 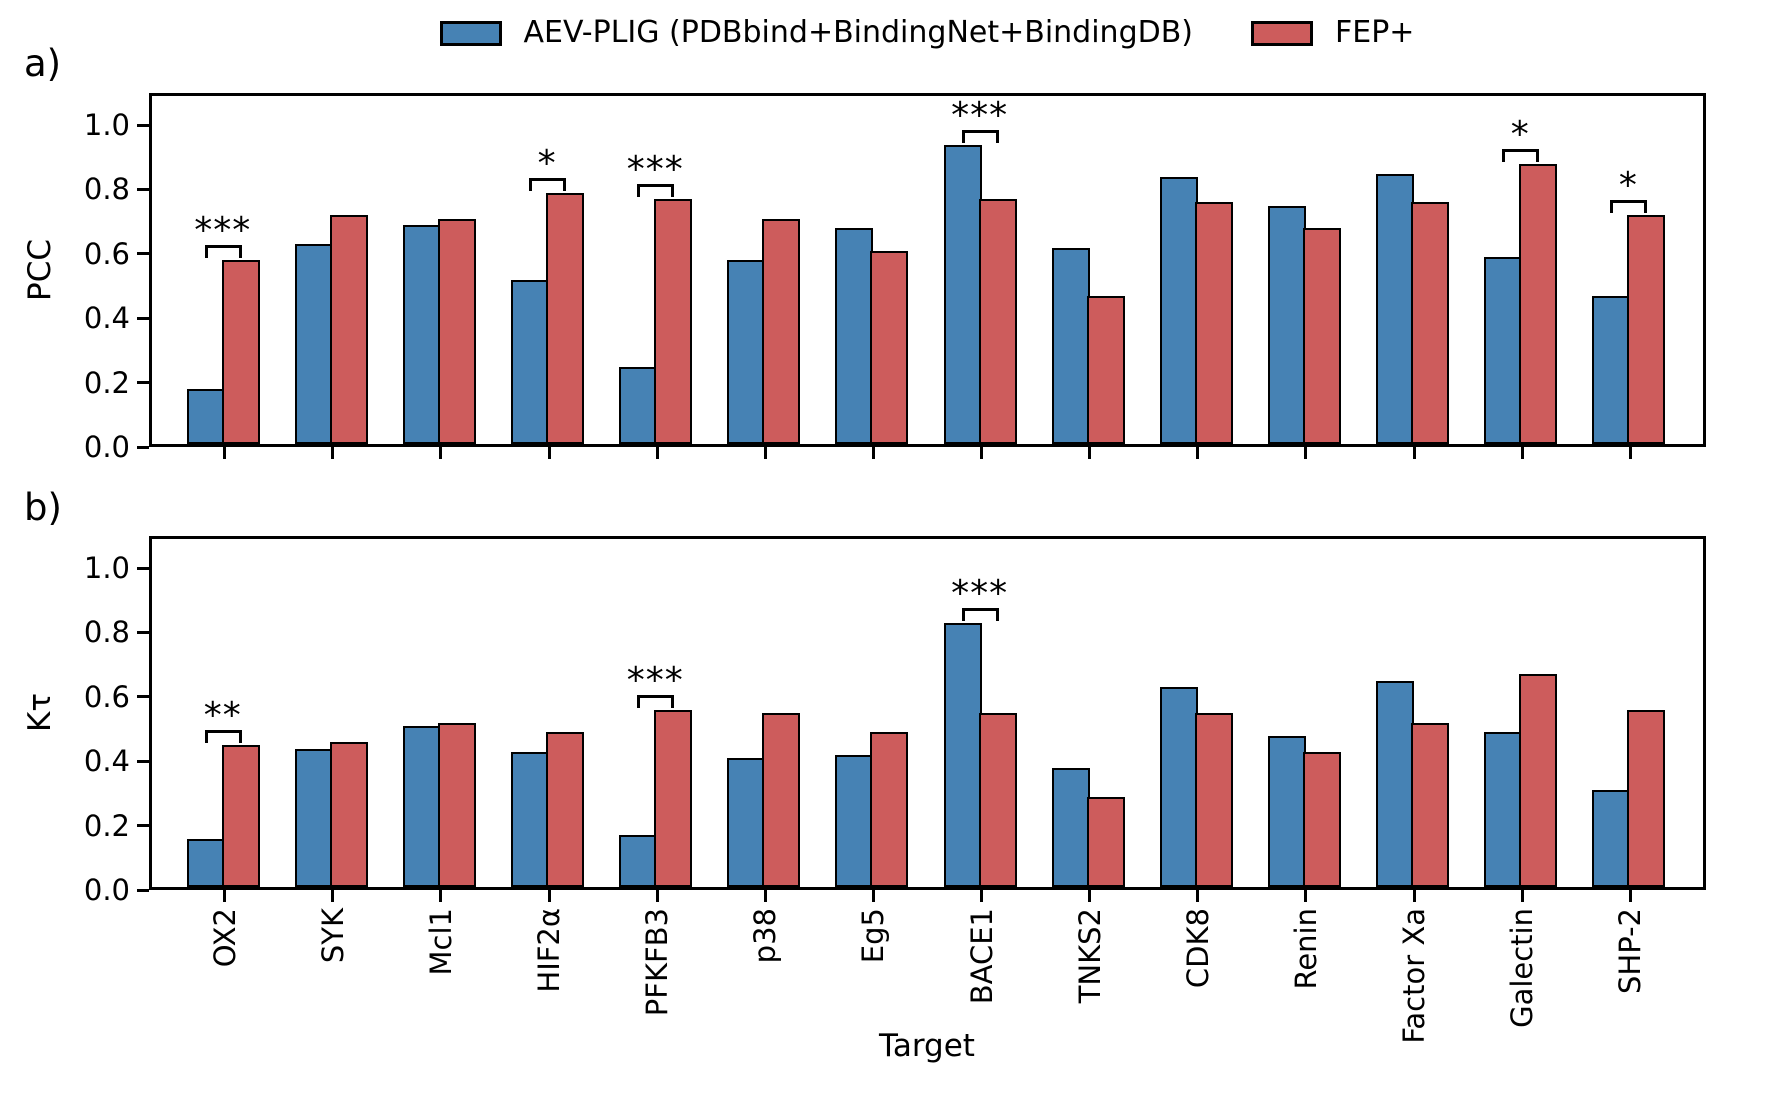 I want to click on legend-swatch-fep, so click(x=1282, y=33).